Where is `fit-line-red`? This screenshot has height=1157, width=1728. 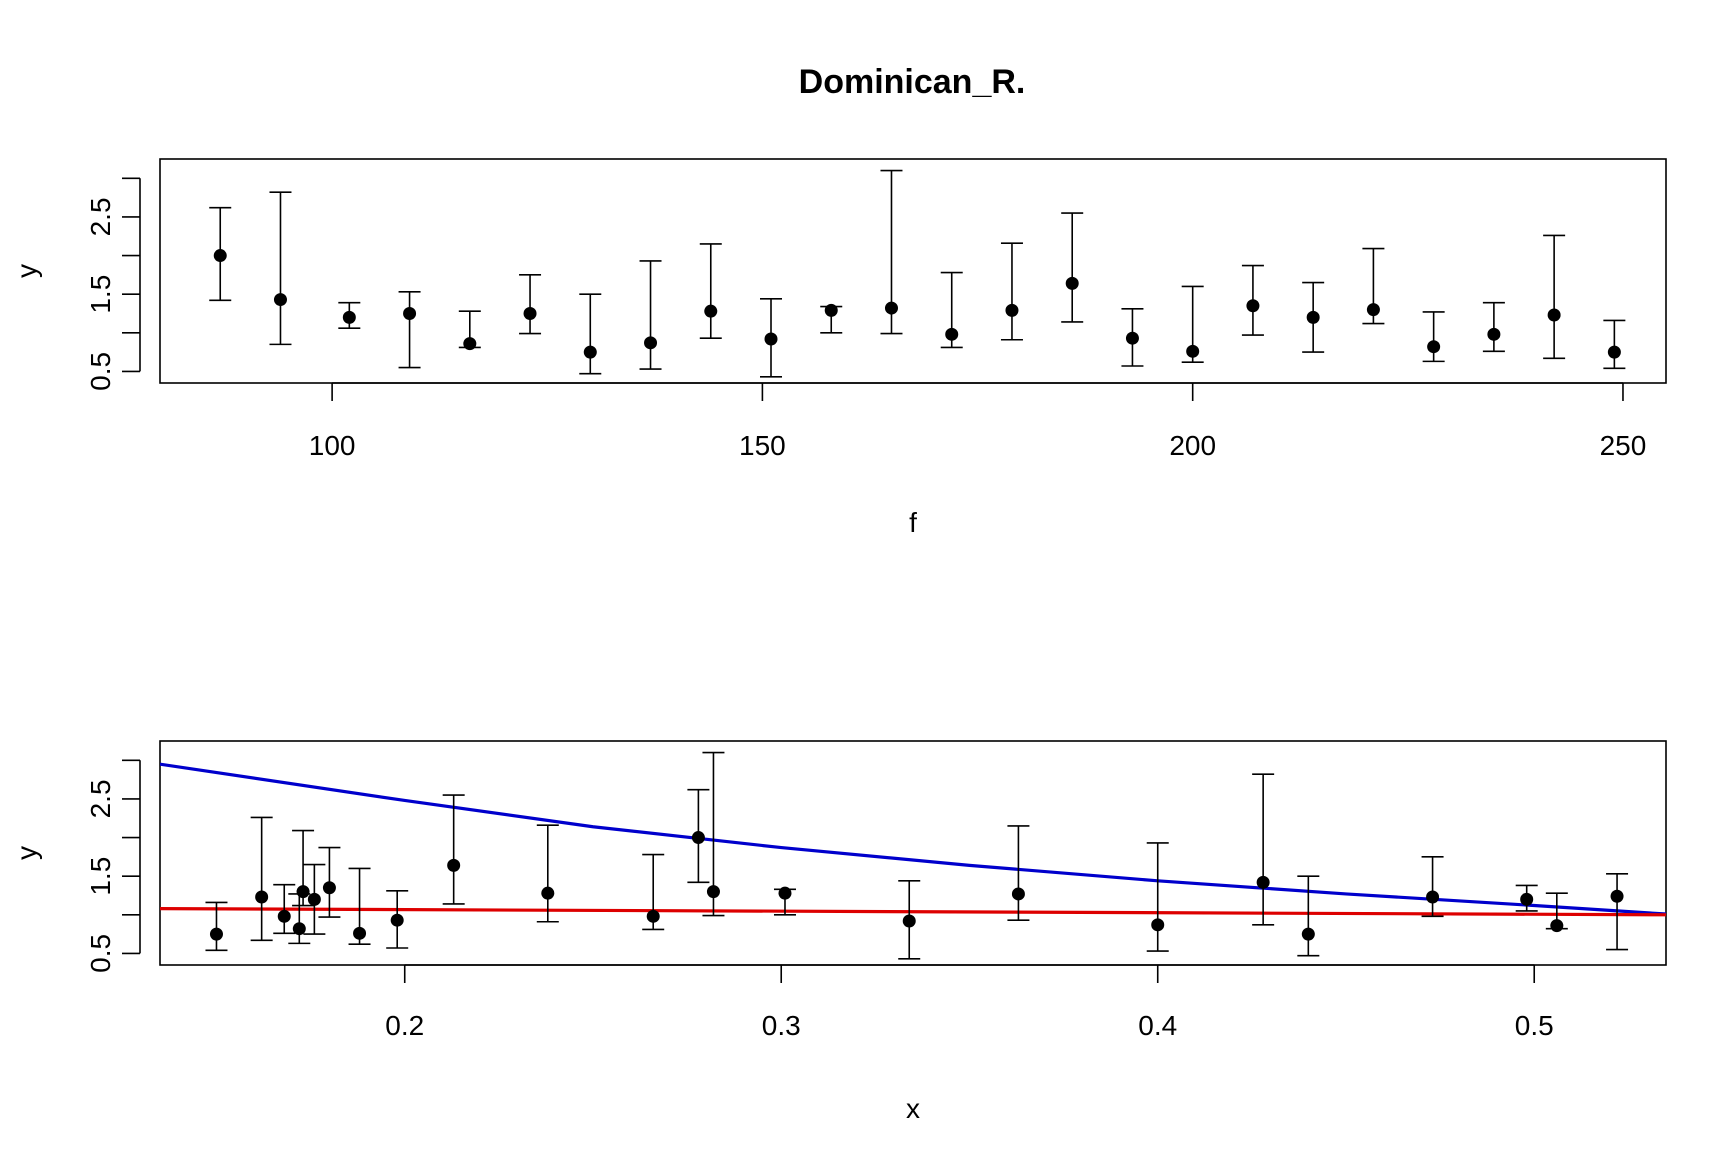 fit-line-red is located at coordinates (913, 912).